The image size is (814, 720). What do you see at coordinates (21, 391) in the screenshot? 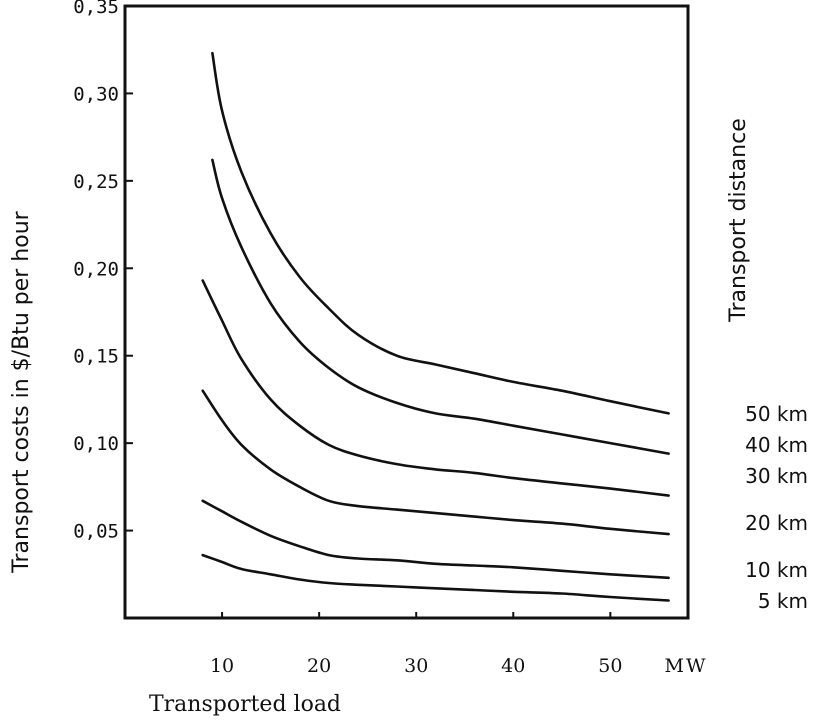
I see `y-axis-title: Transport costs in $/Btu per hour` at bounding box center [21, 391].